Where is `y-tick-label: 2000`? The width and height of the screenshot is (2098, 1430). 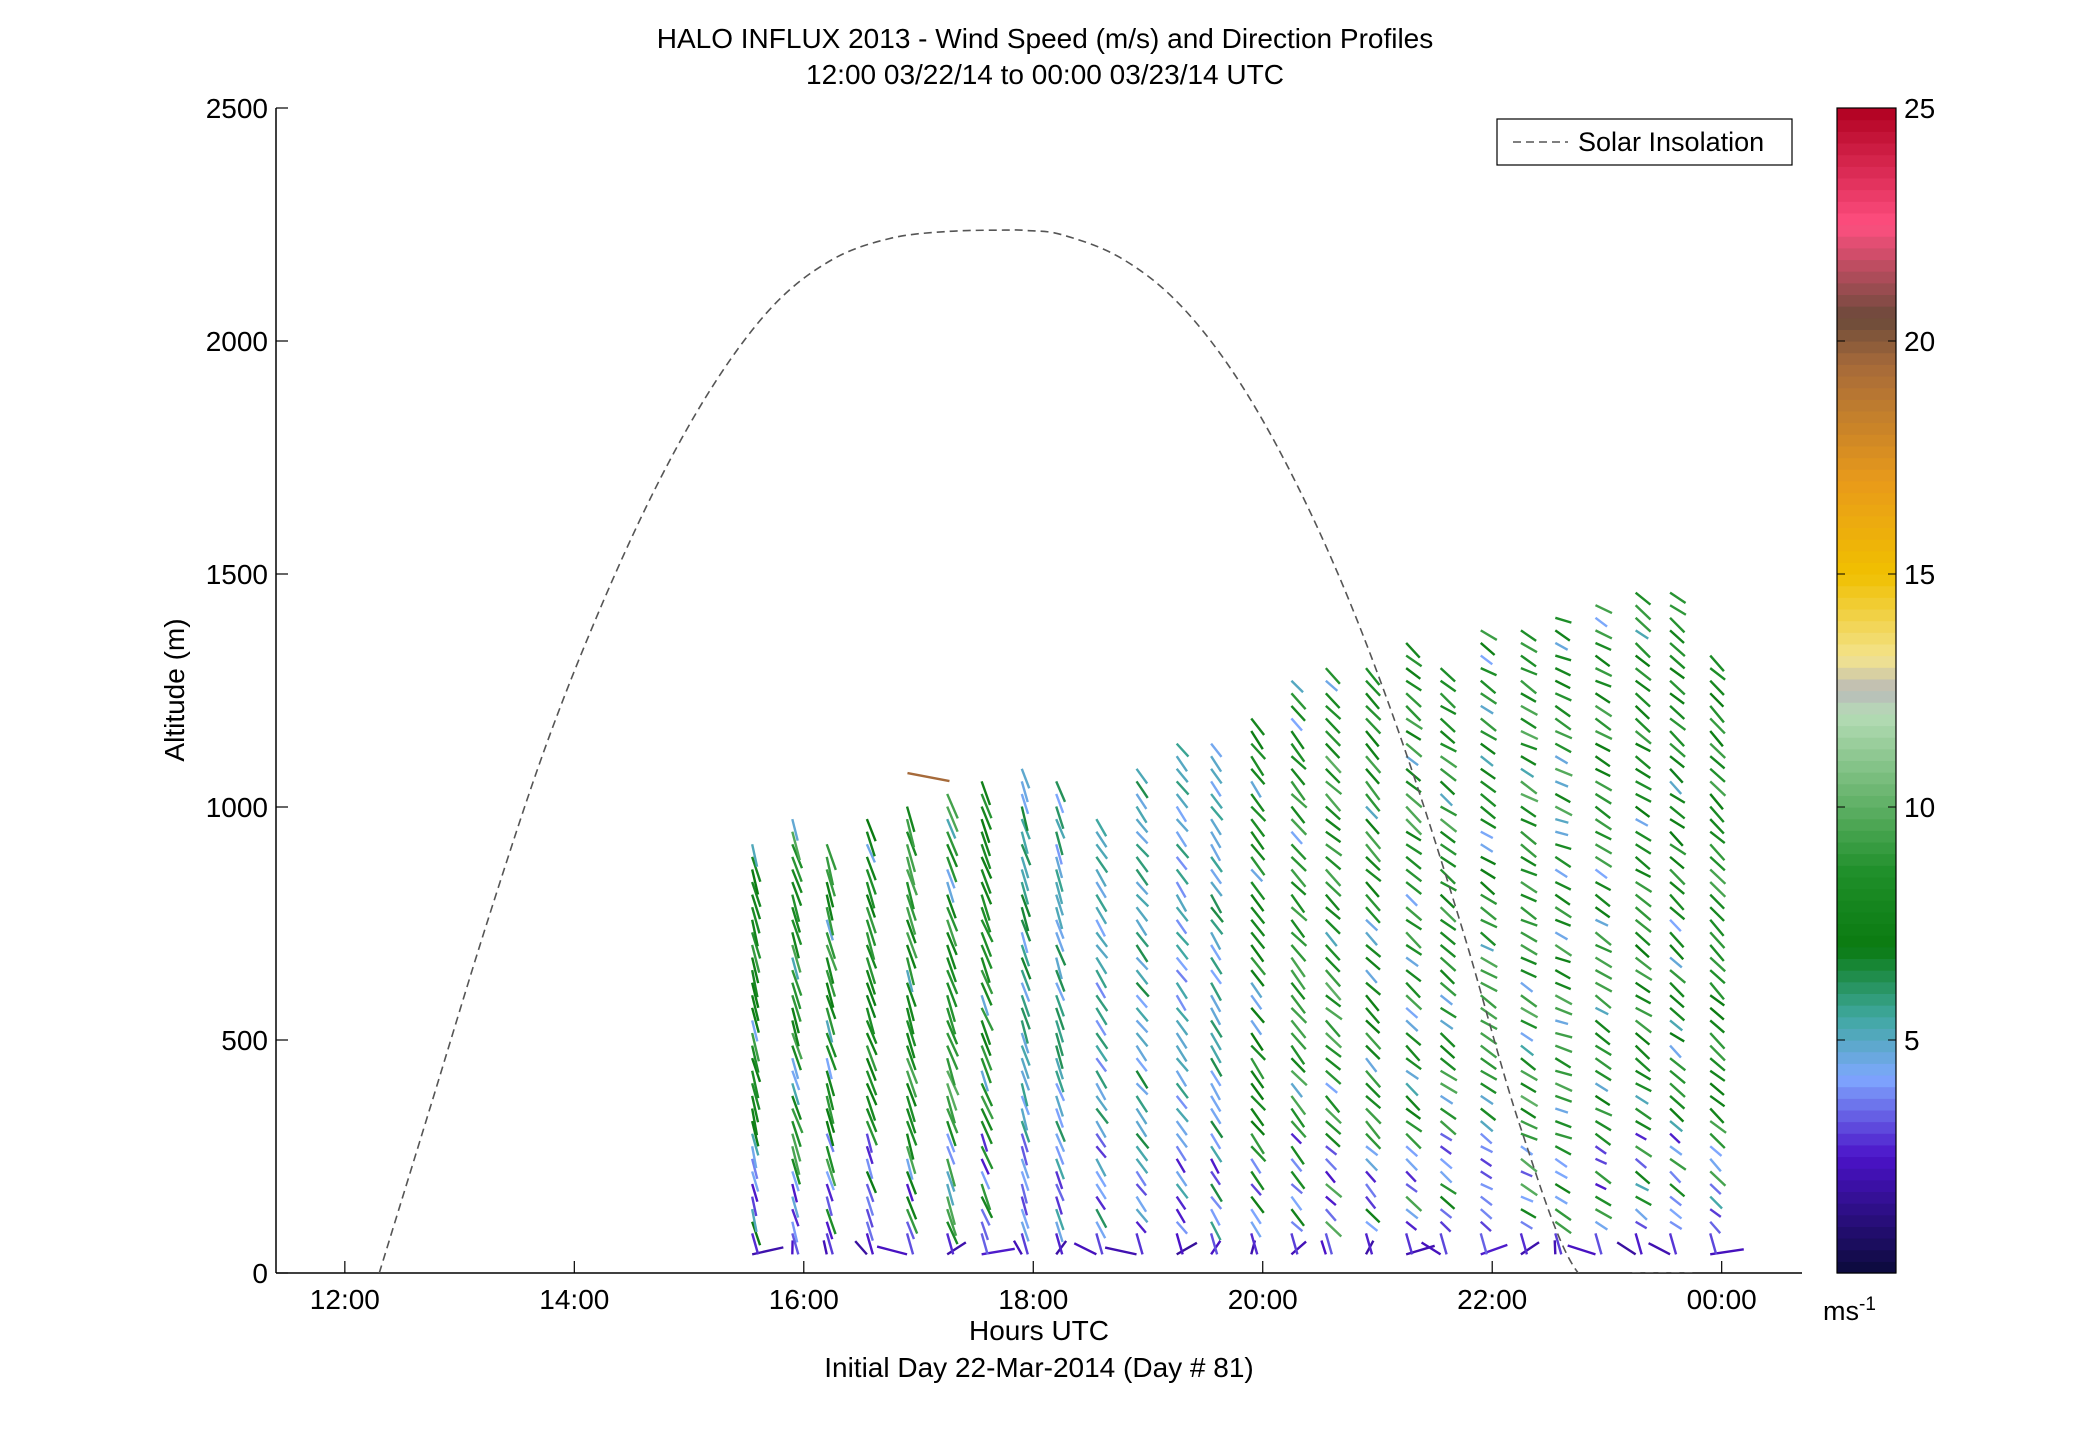
y-tick-label: 2000 is located at coordinates (237, 341).